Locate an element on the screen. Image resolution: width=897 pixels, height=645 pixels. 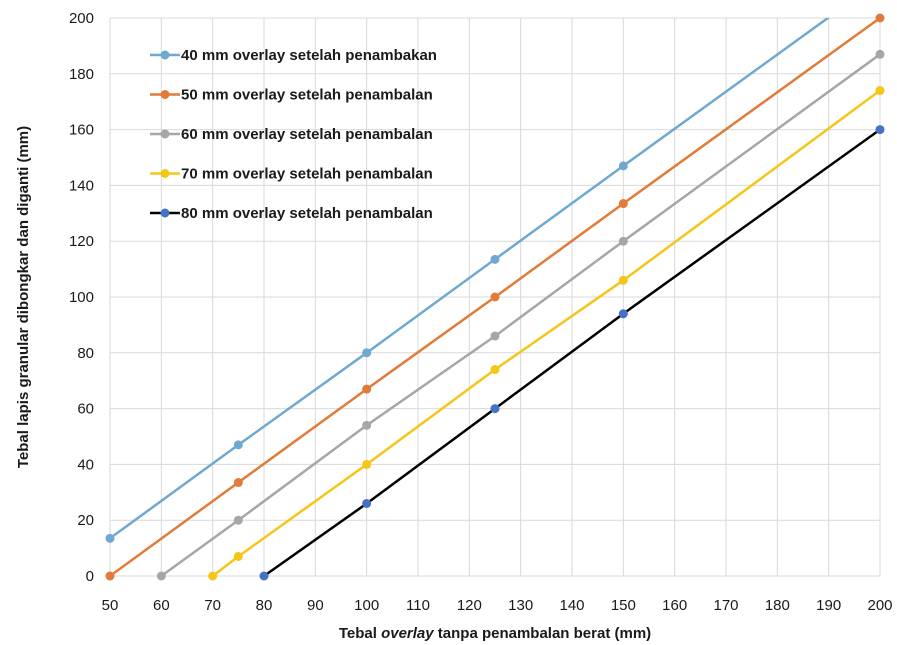
legend-label: 80 mm overlay setelah penambalan is located at coordinates (307, 213).